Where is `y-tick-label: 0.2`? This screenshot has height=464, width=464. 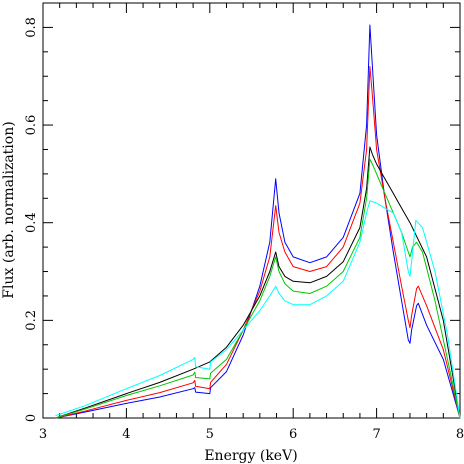
y-tick-label: 0.2 is located at coordinates (31, 320).